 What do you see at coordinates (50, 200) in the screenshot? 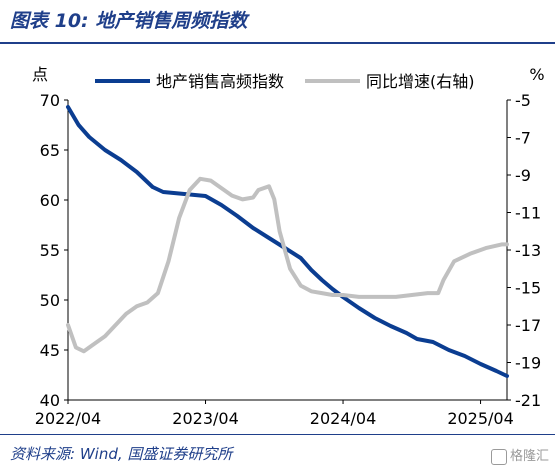
I see `y-left-tick-label: 60` at bounding box center [50, 200].